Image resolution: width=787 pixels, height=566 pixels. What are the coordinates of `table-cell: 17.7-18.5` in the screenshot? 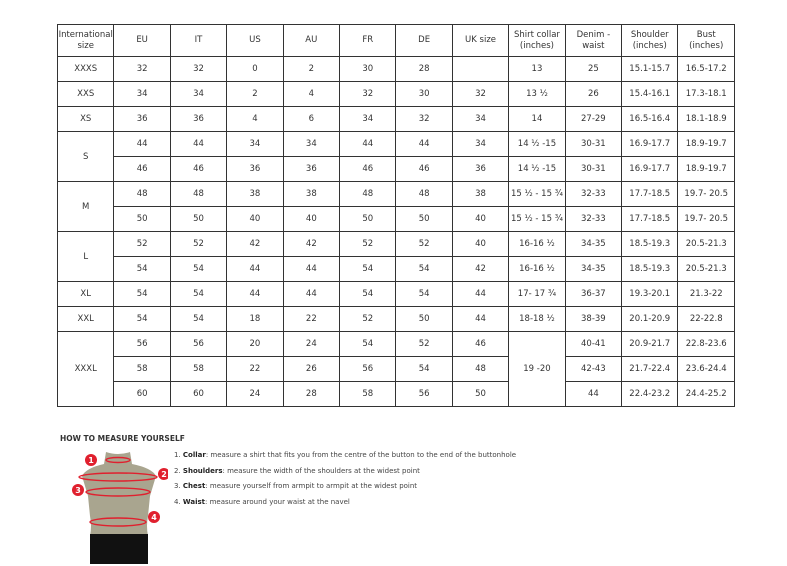 It's located at (650, 194).